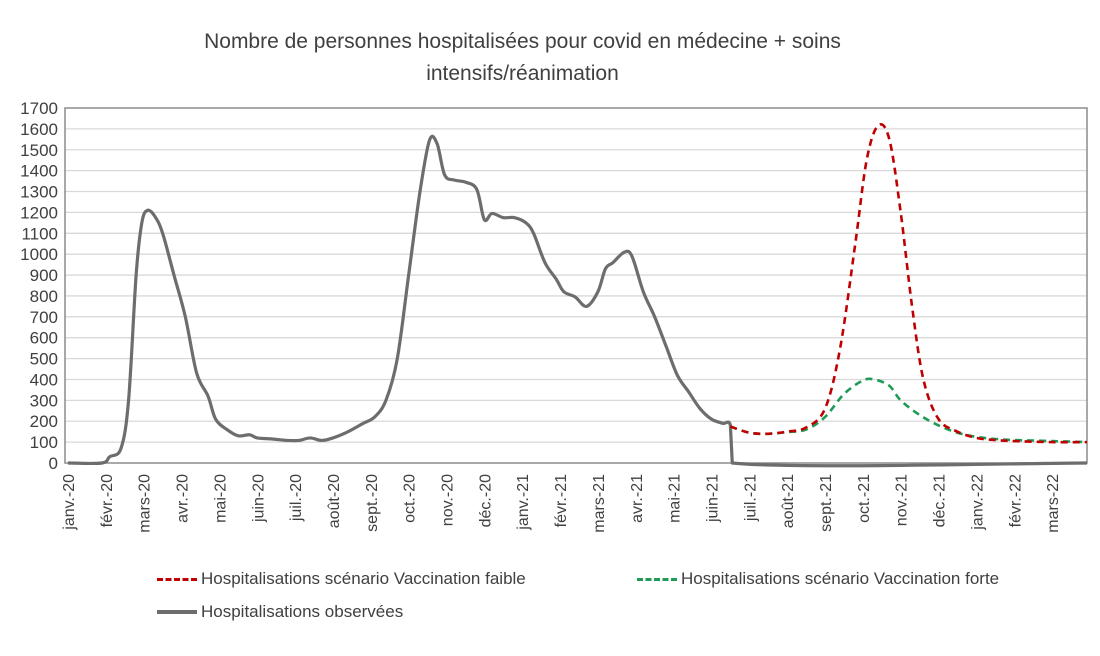 This screenshot has width=1100, height=656. What do you see at coordinates (39, 192) in the screenshot?
I see `y-tick-label: 1300` at bounding box center [39, 192].